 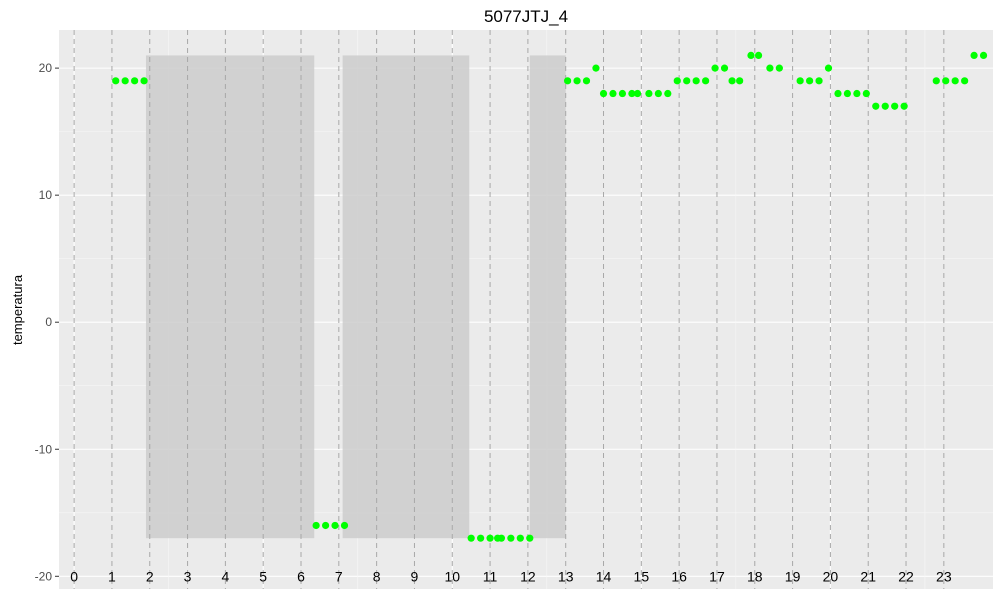 I want to click on y-tick-label: 10, so click(x=46, y=195).